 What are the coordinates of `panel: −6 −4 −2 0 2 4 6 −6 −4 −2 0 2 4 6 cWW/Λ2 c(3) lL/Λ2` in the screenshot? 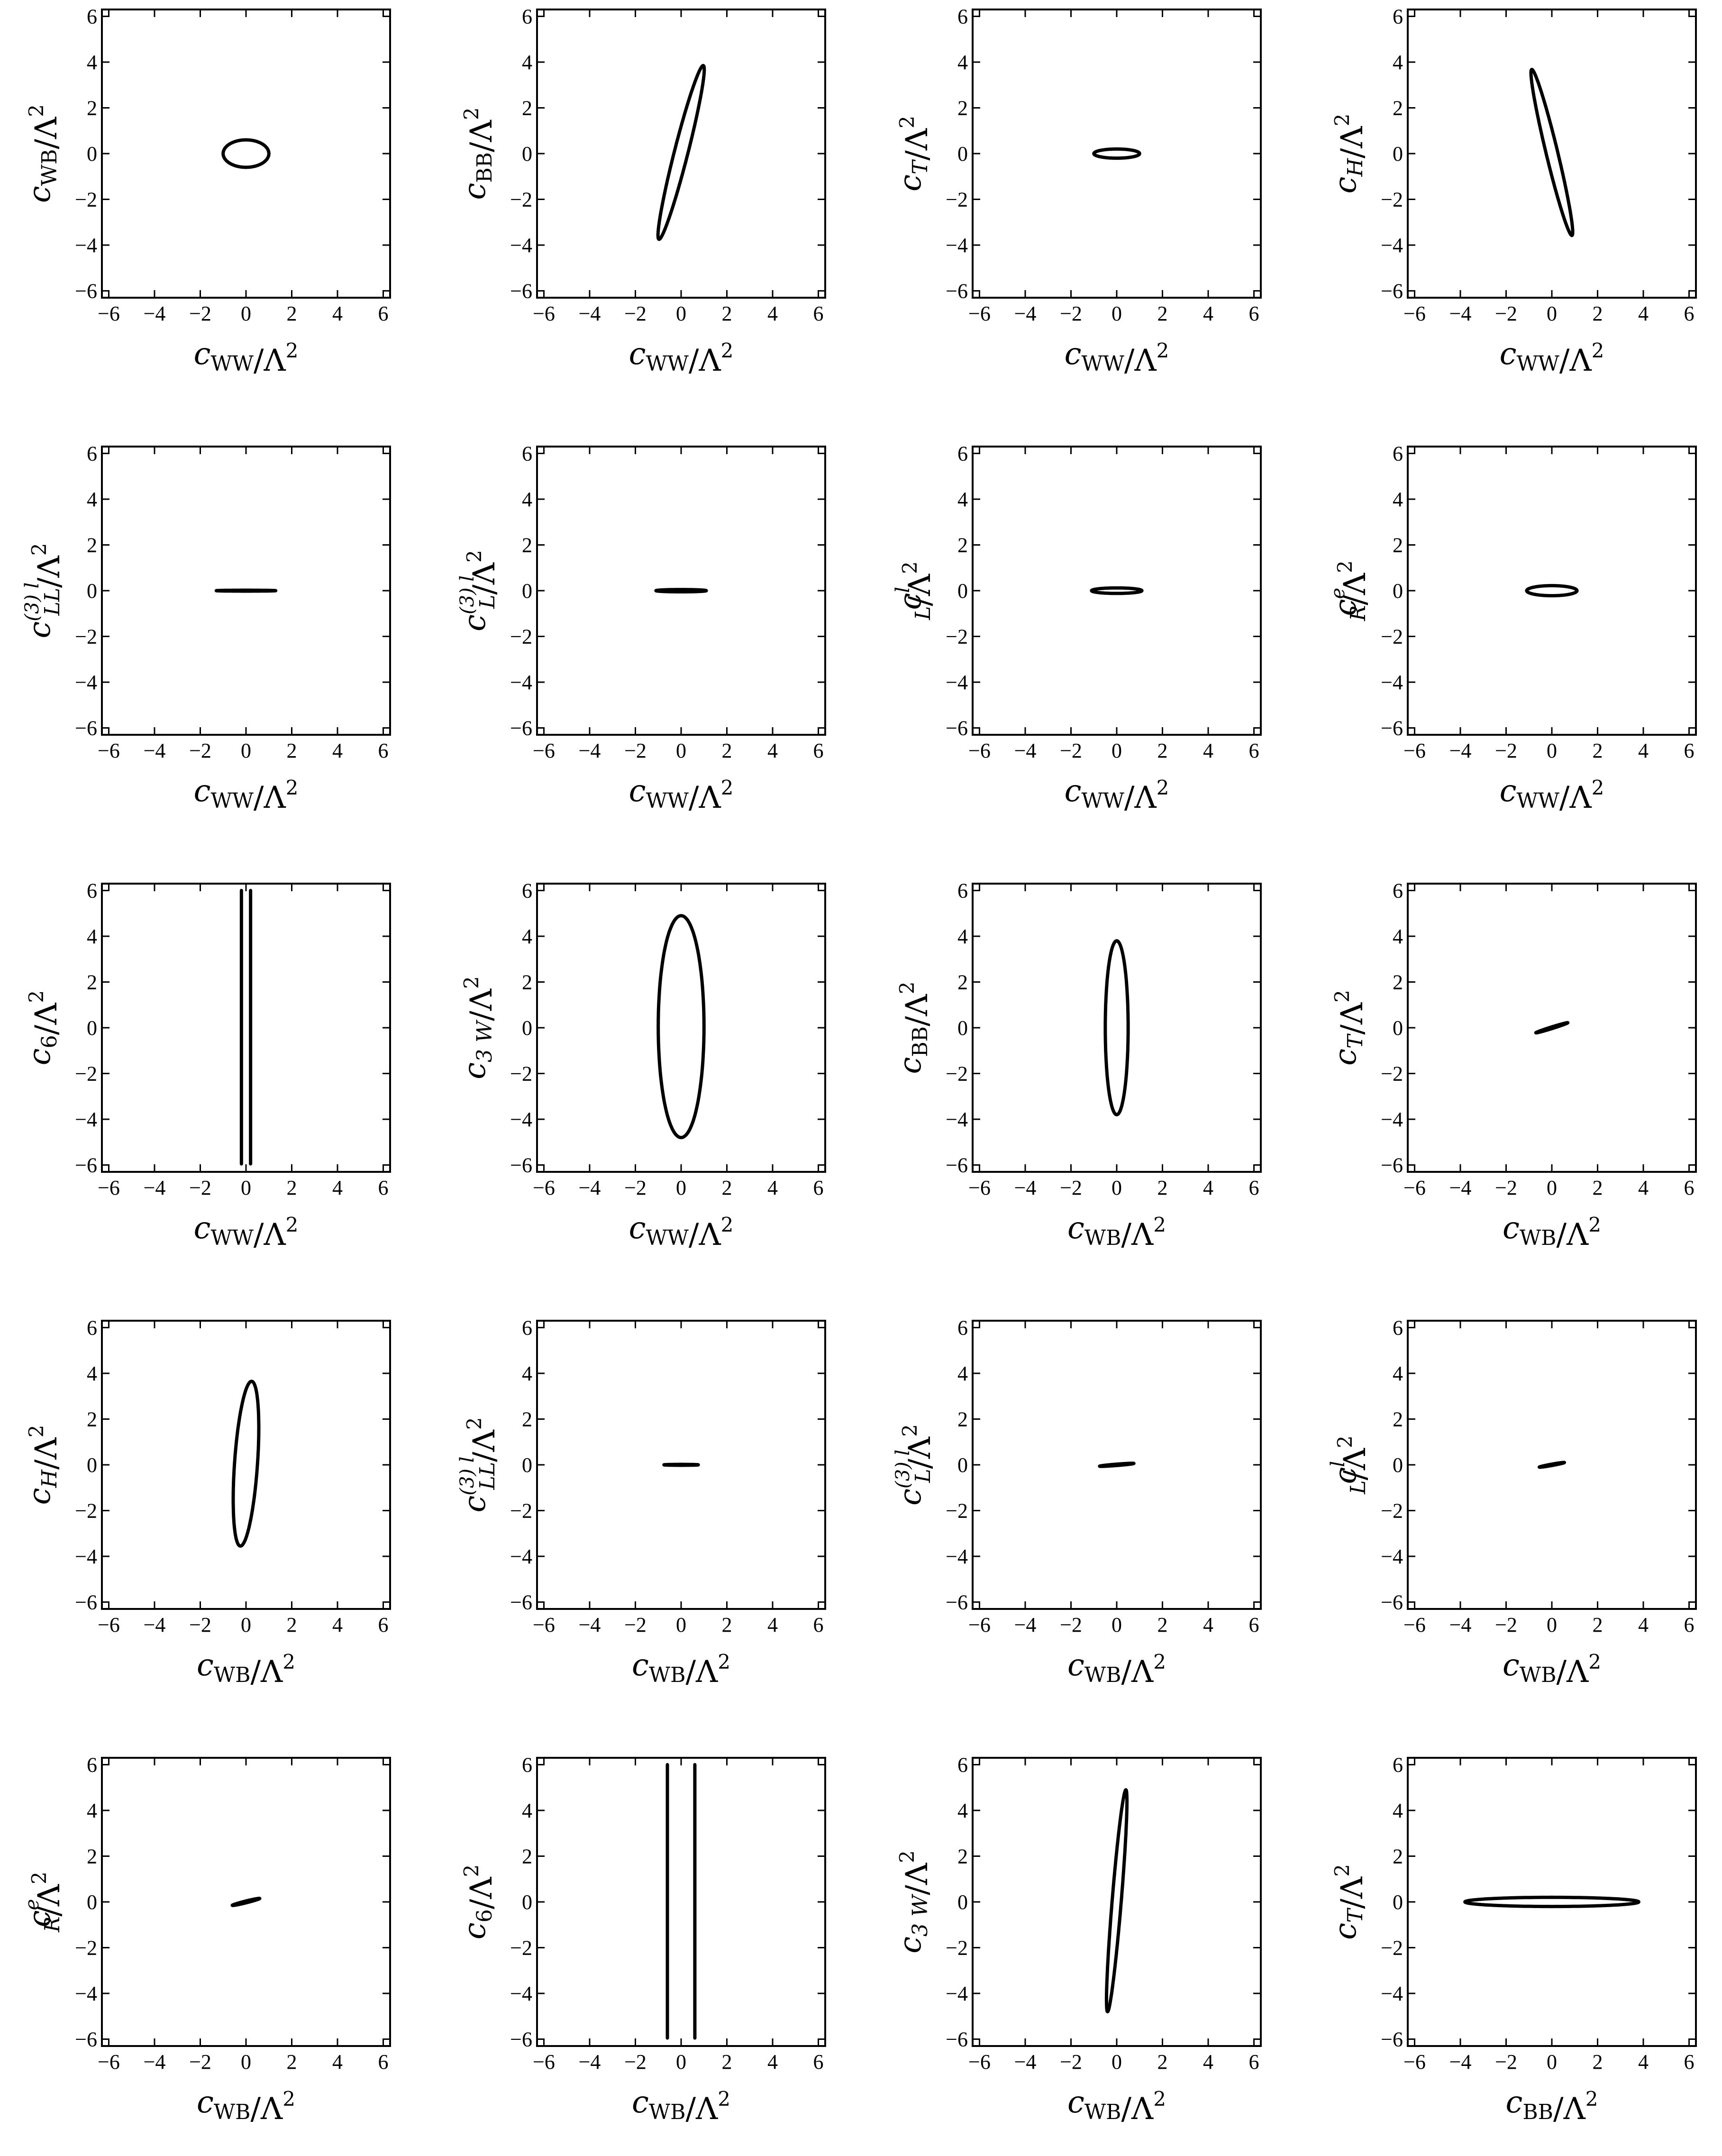 It's located at (641, 628).